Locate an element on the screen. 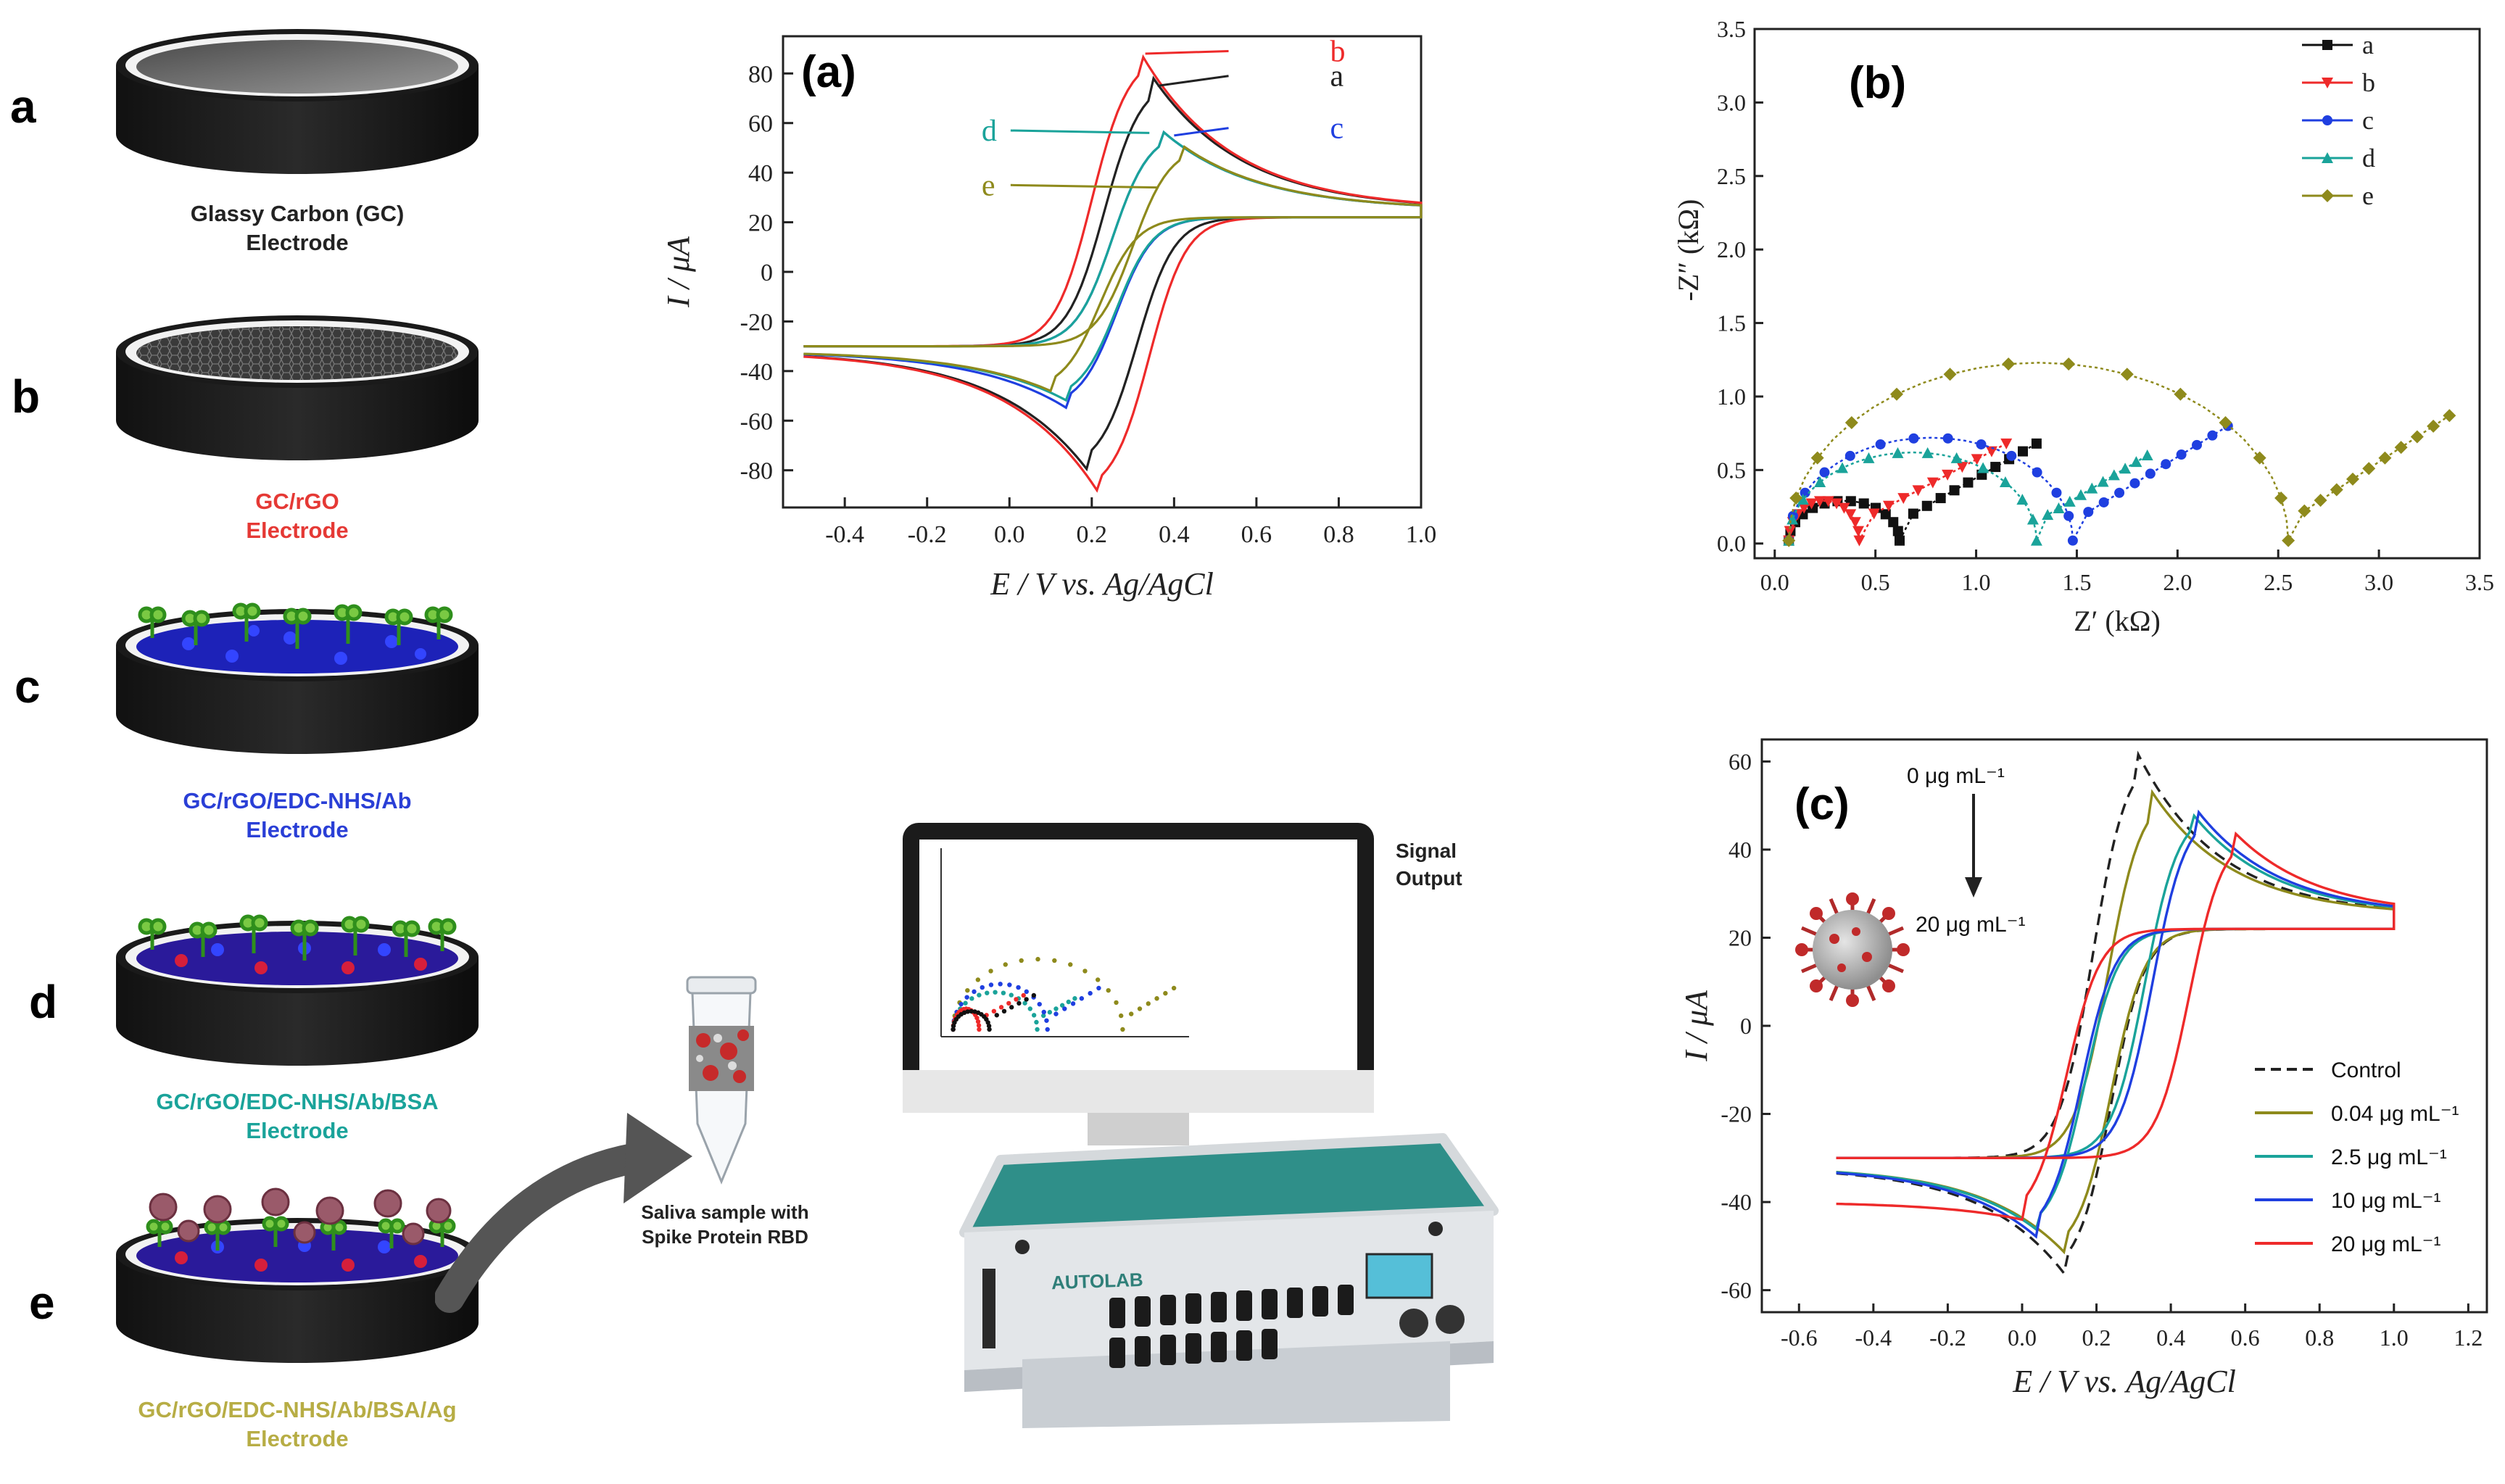  chart-a-xtick-label: -0.4 is located at coordinates (845, 534).